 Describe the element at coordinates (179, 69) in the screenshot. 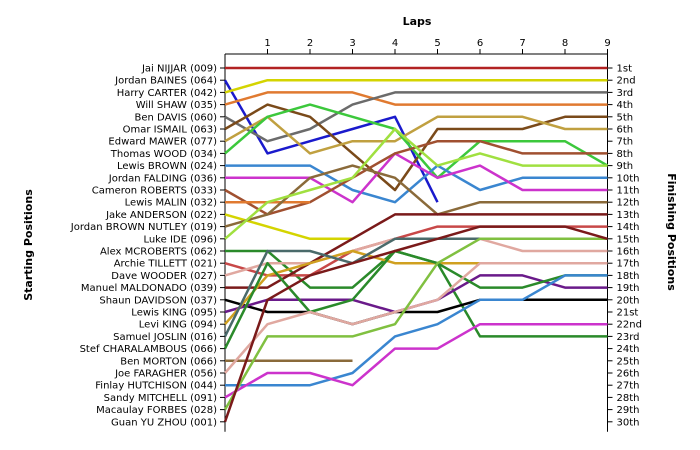

I see `driver-start-label: Jai NIJJAR (009)` at that location.